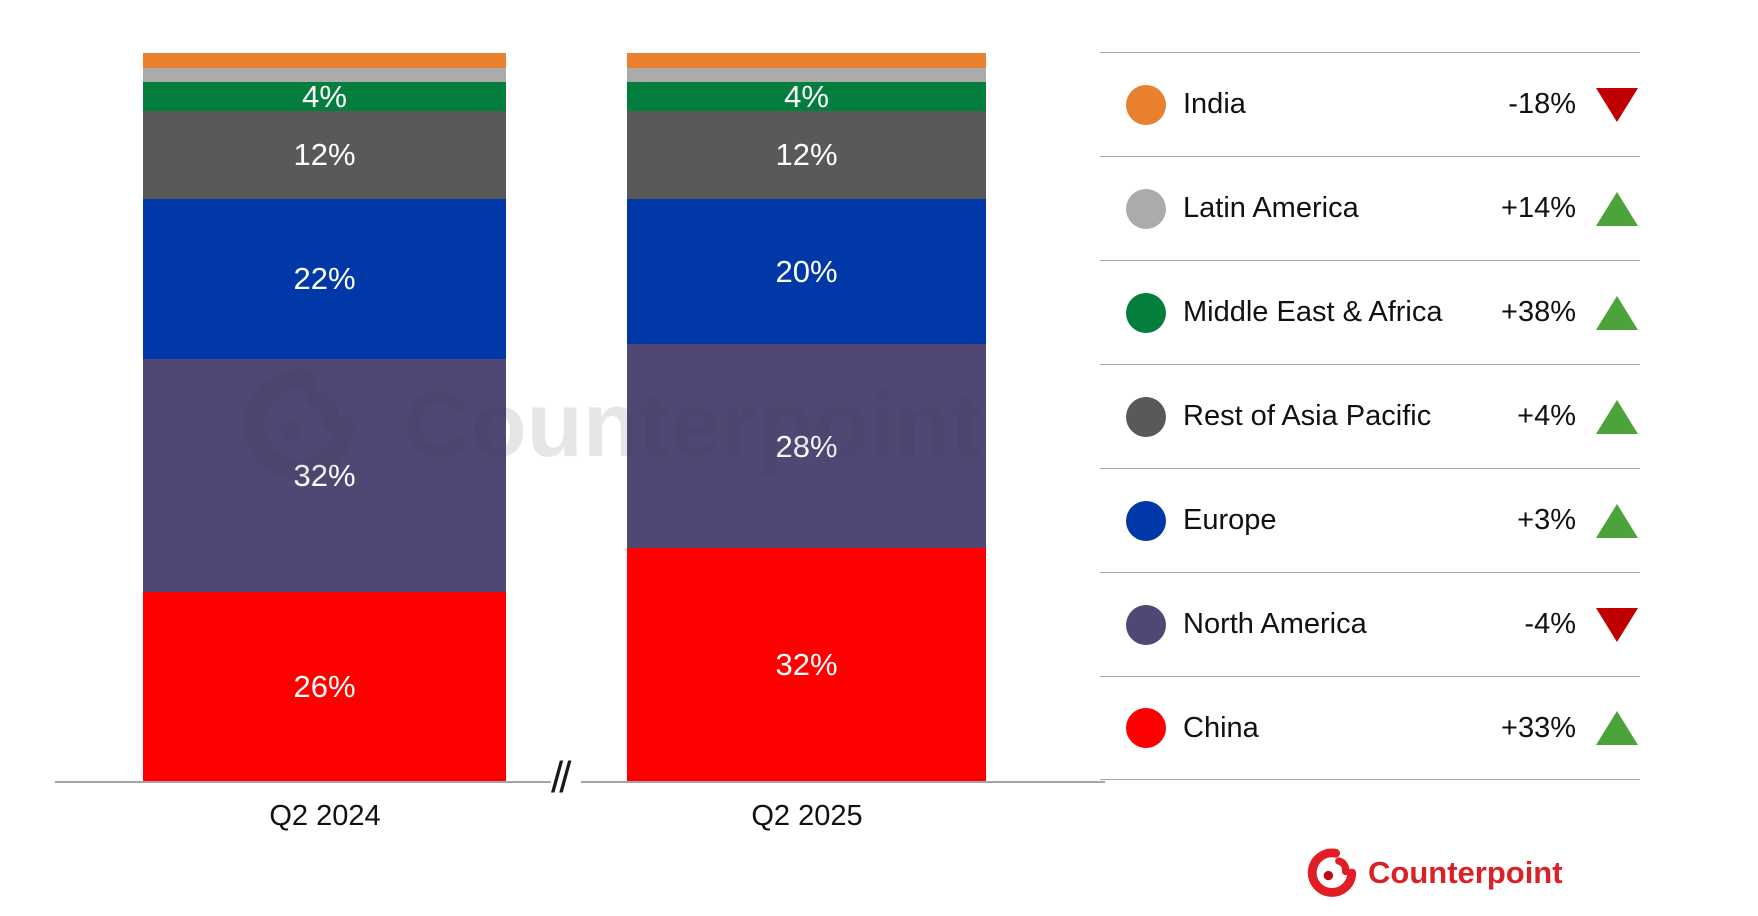  What do you see at coordinates (1307, 416) in the screenshot?
I see `legend-label: Rest of Asia Pacific` at bounding box center [1307, 416].